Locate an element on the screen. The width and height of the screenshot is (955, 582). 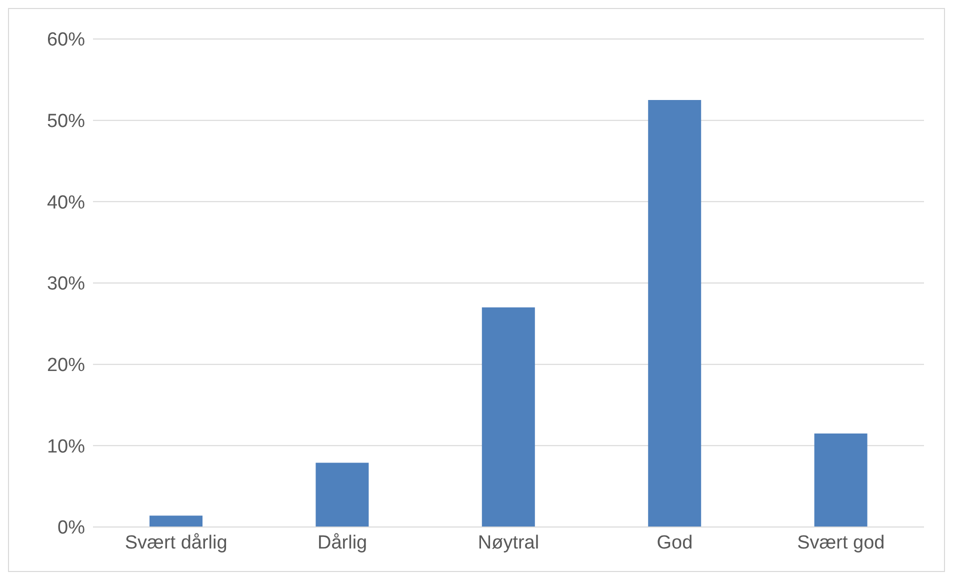
y-tick-label: 0% is located at coordinates (72, 528).